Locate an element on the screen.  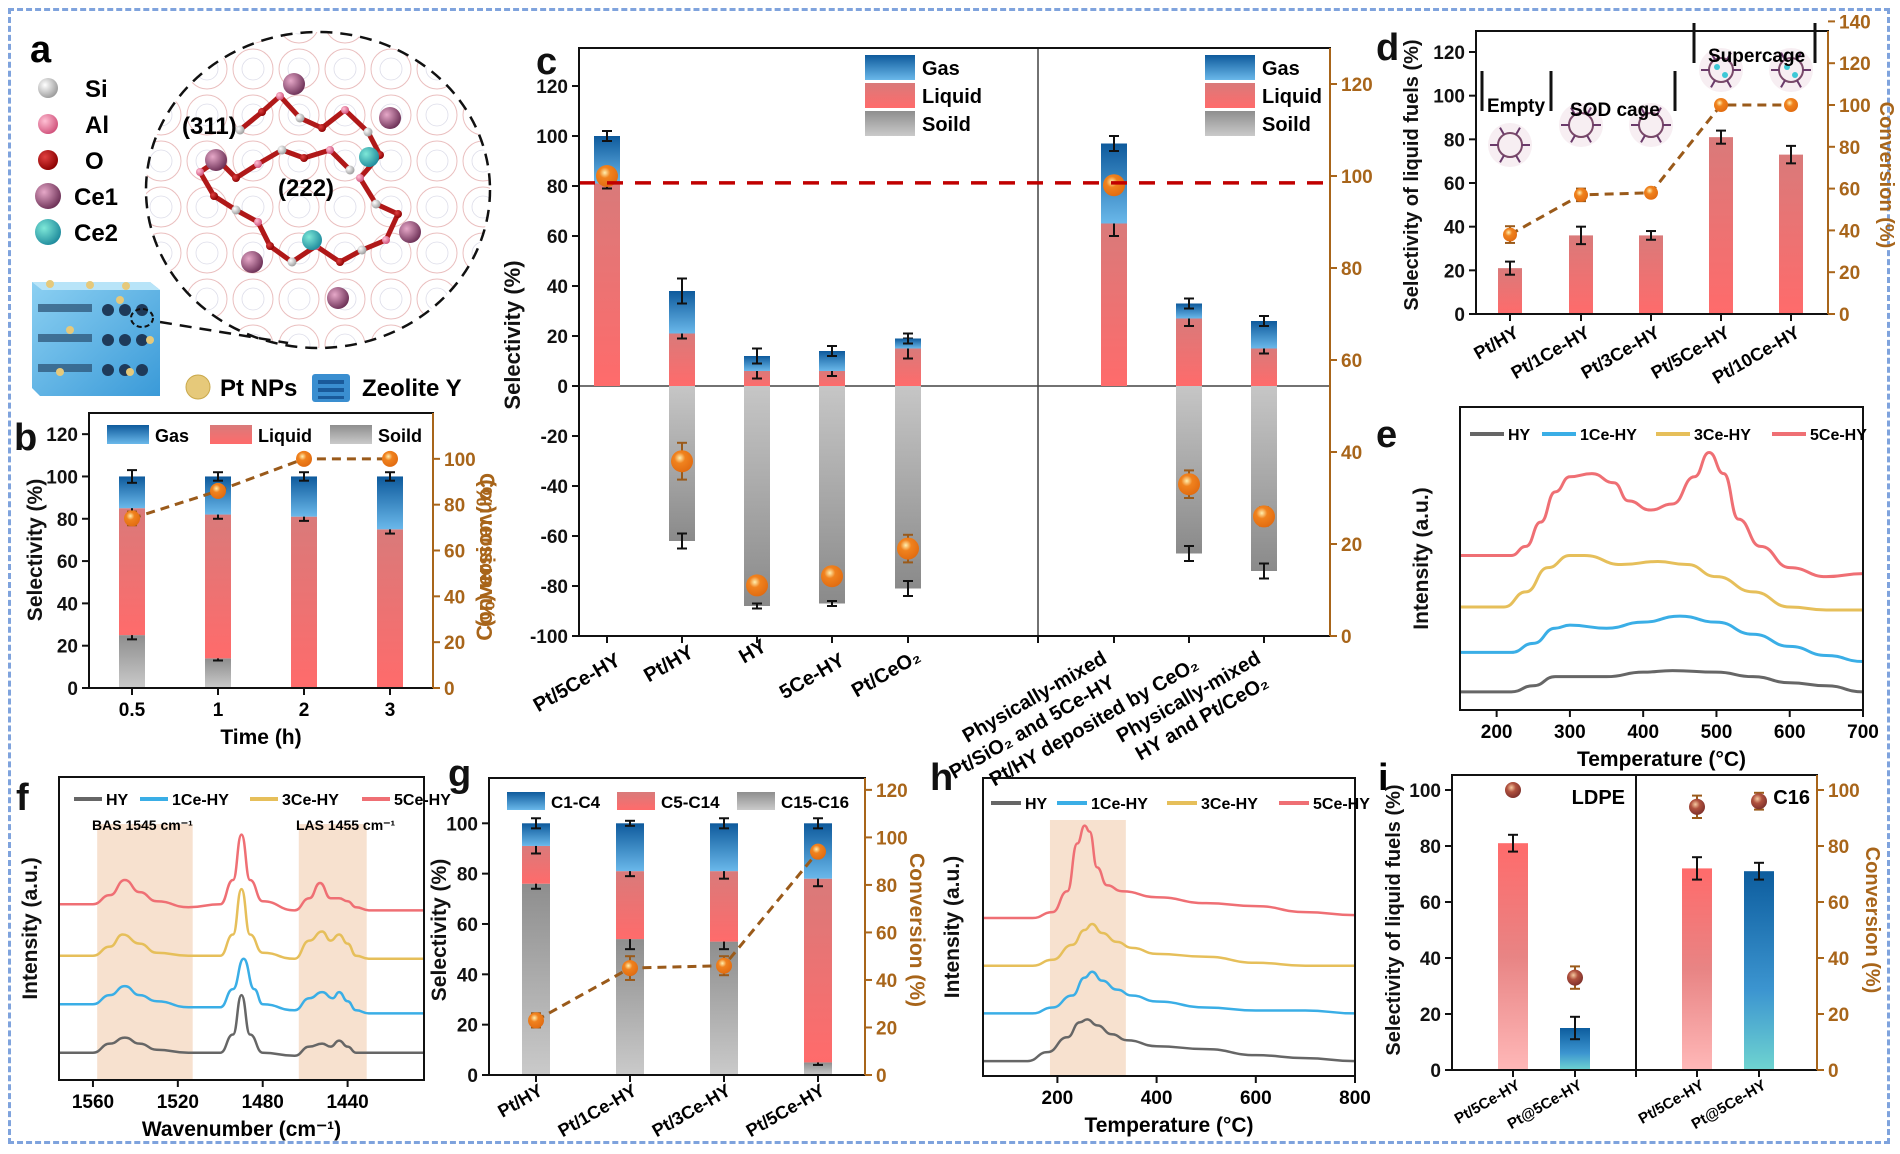
y-tick-label: 20 is located at coordinates (1430, 1015).